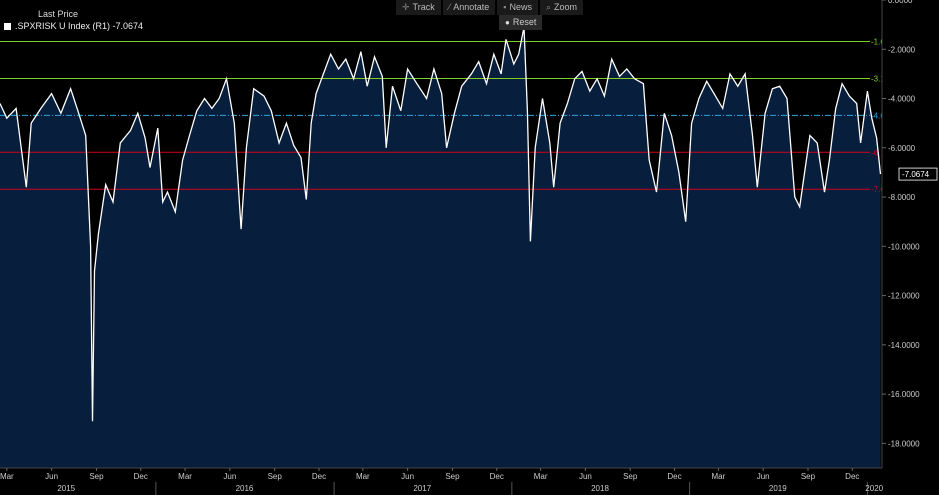  I want to click on y-tick-label-5: -10.0000, so click(904, 246).